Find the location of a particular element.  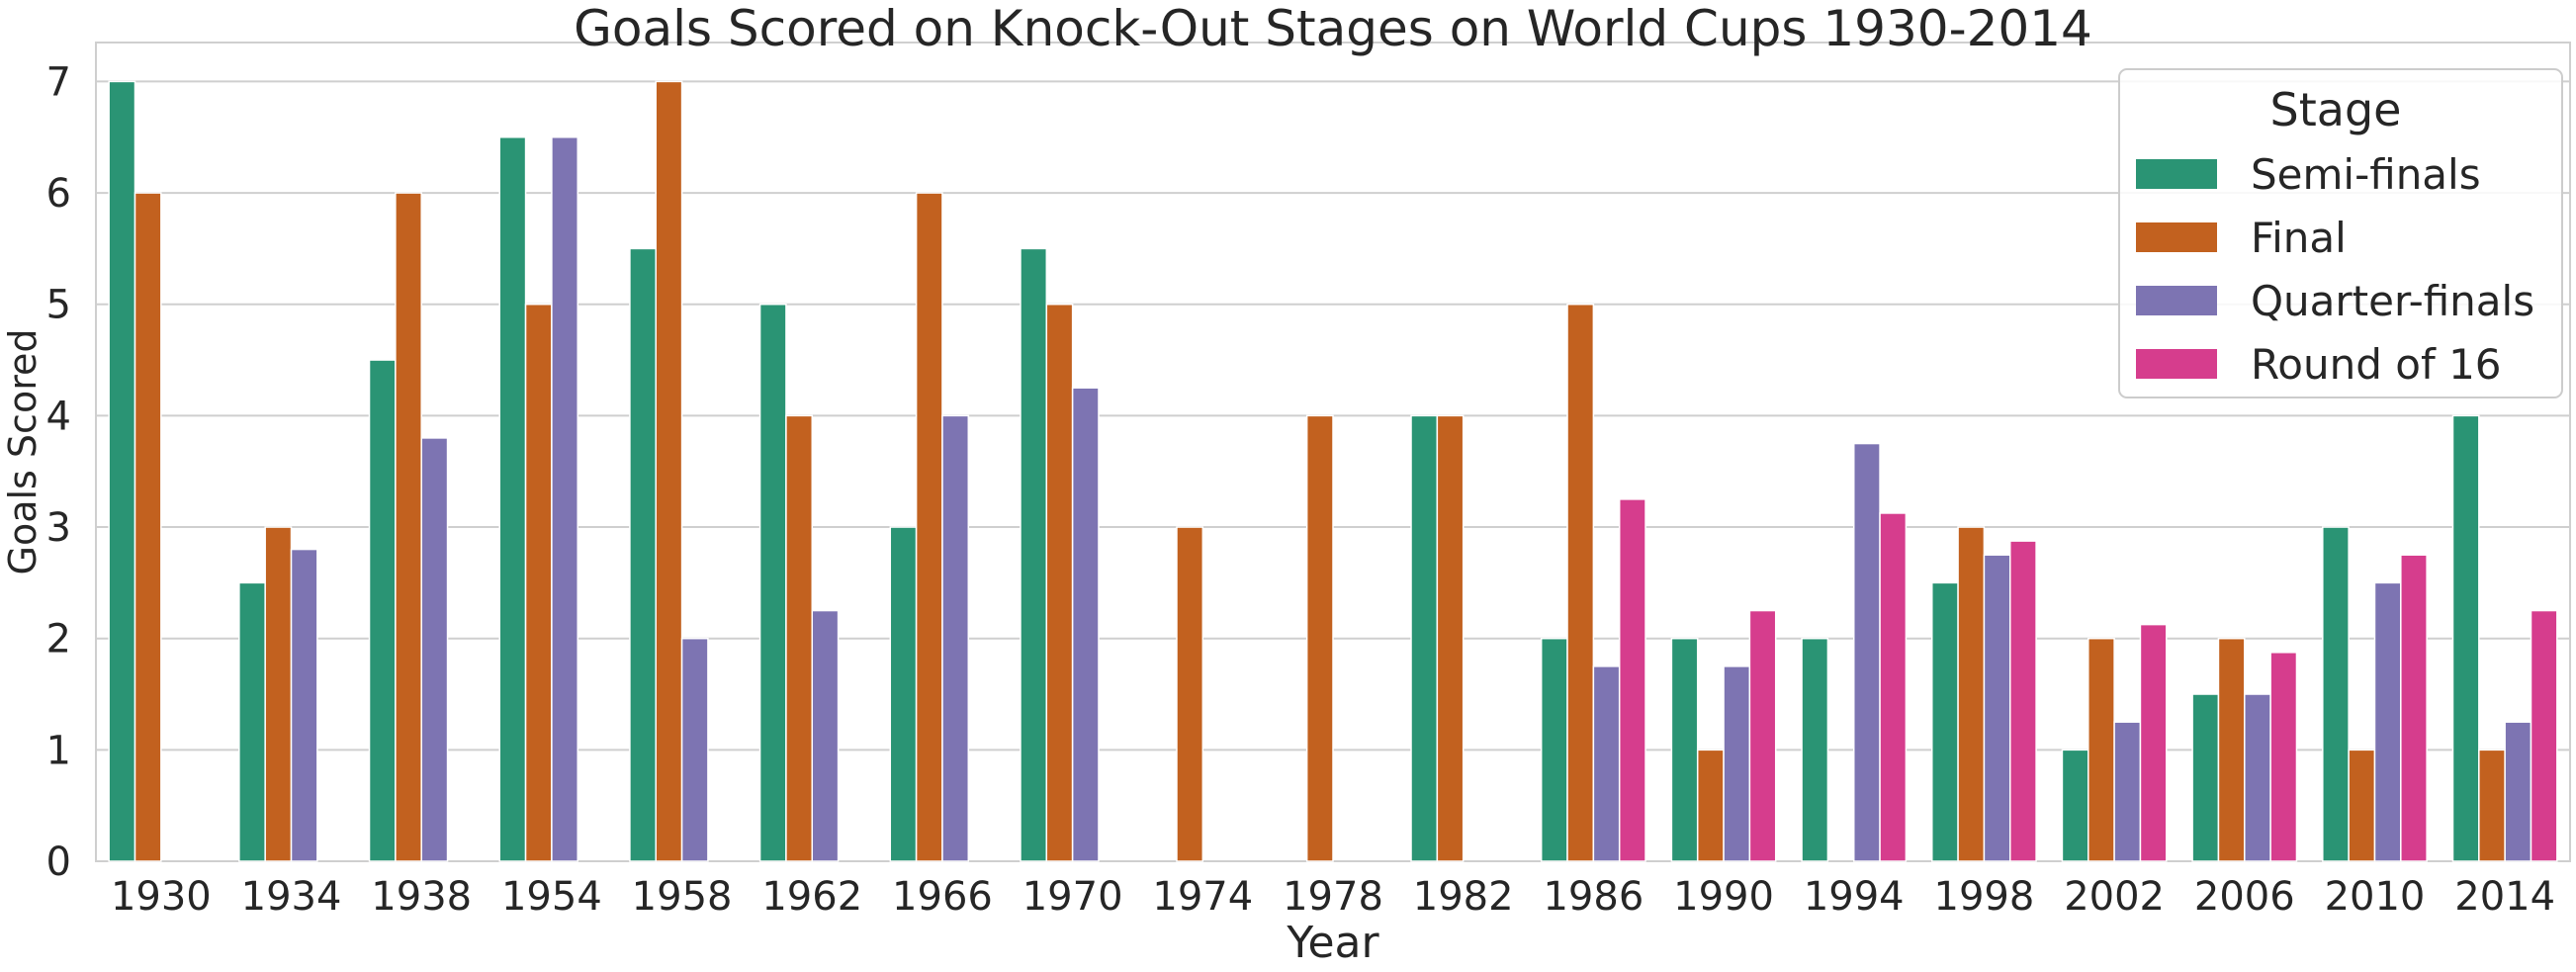

x-tick-label: 1966 is located at coordinates (942, 897).